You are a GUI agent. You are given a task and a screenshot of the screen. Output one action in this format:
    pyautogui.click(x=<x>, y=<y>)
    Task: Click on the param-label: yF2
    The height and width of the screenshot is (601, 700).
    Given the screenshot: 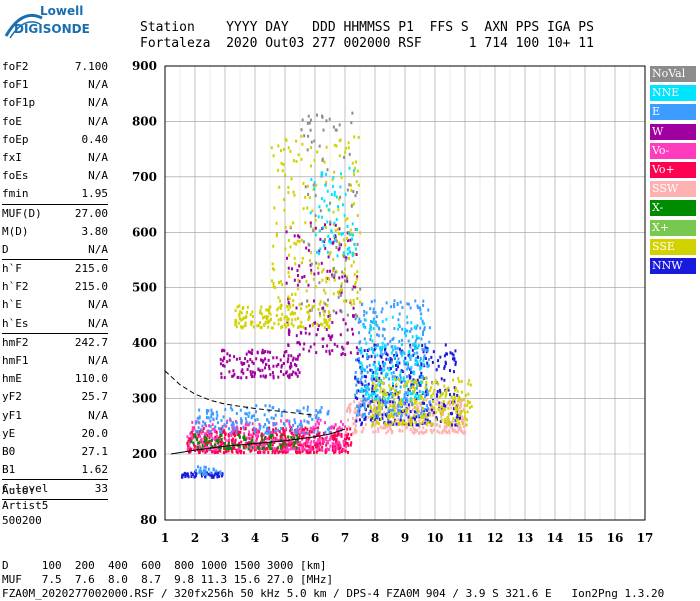 What is the action you would take?
    pyautogui.click(x=12, y=397)
    